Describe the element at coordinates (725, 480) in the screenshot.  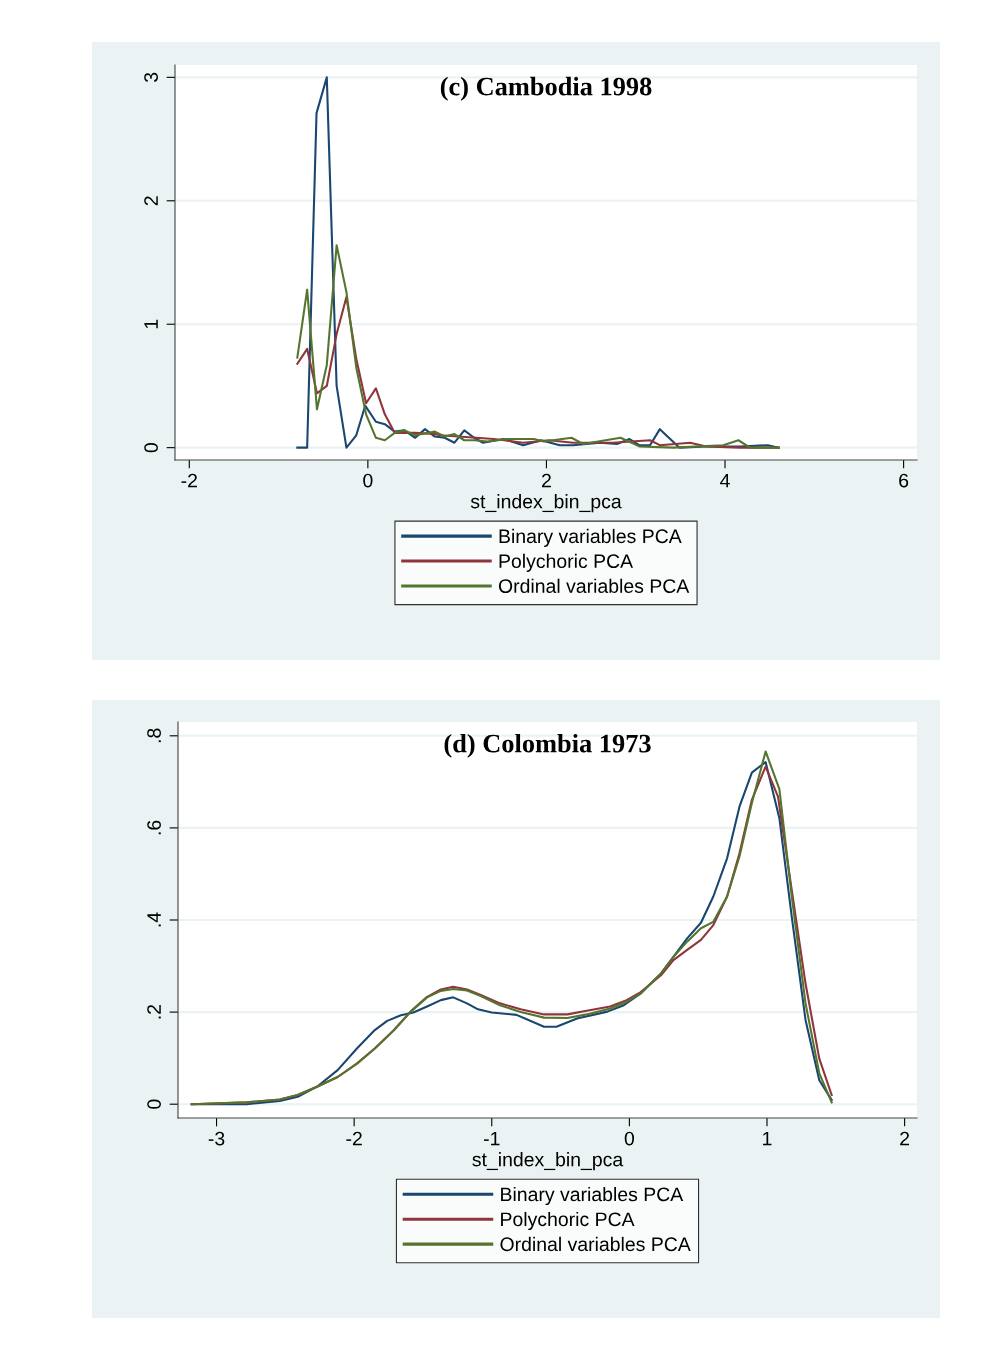
I see `x-tick-label: 4` at that location.